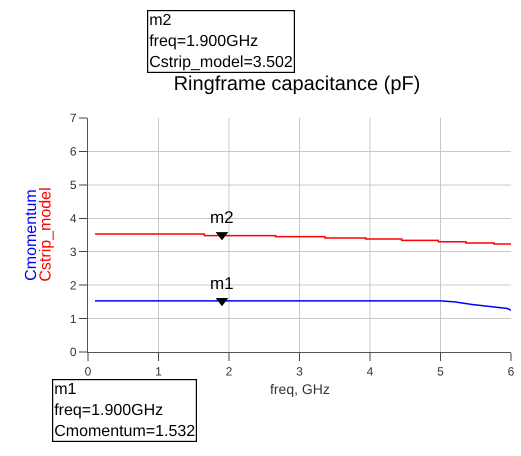 The width and height of the screenshot is (521, 456). What do you see at coordinates (229, 371) in the screenshot?
I see `x-tick-label: 2` at bounding box center [229, 371].